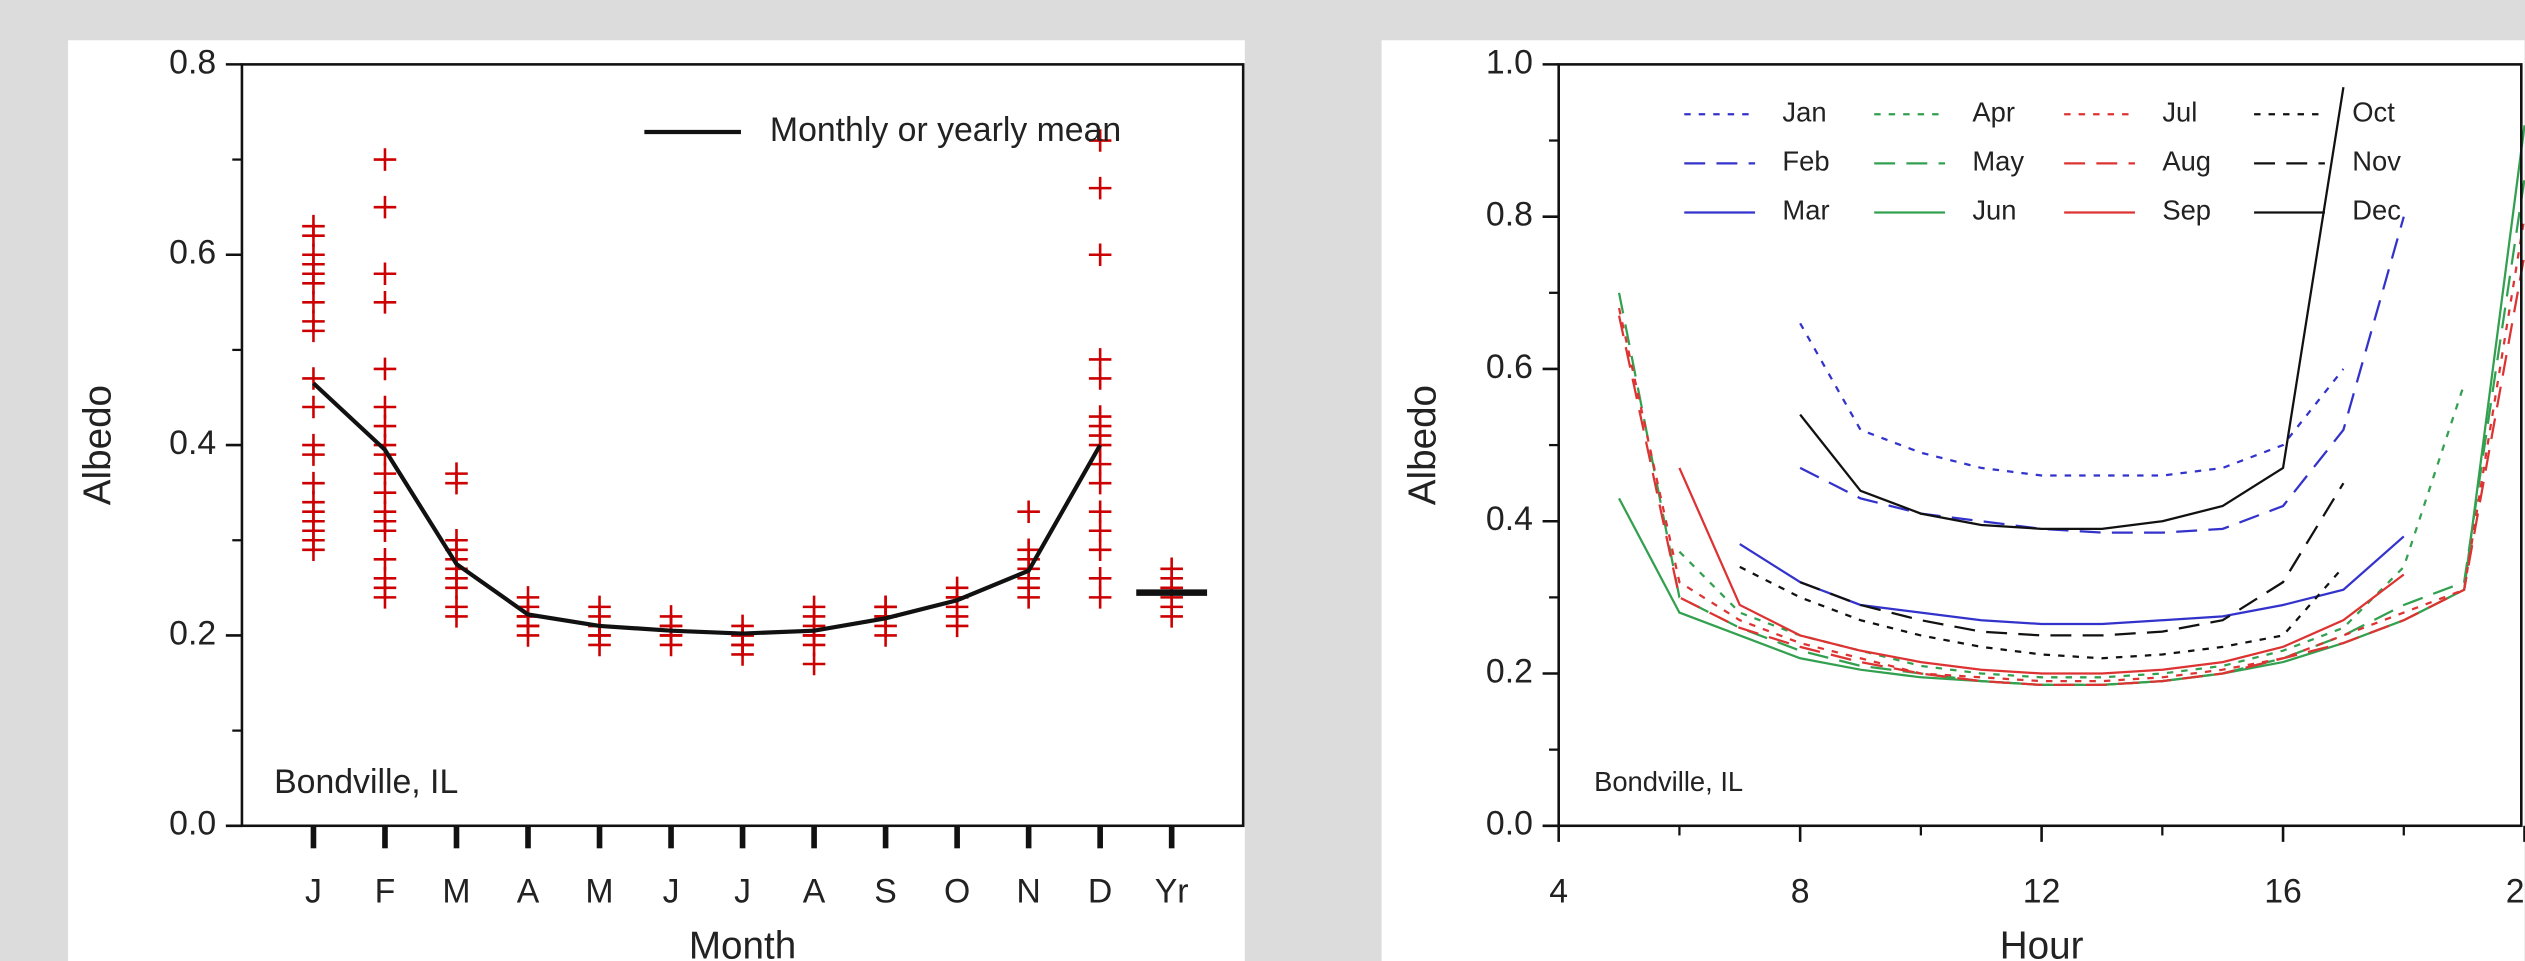  I want to click on x-axis-title: Month, so click(742, 942).